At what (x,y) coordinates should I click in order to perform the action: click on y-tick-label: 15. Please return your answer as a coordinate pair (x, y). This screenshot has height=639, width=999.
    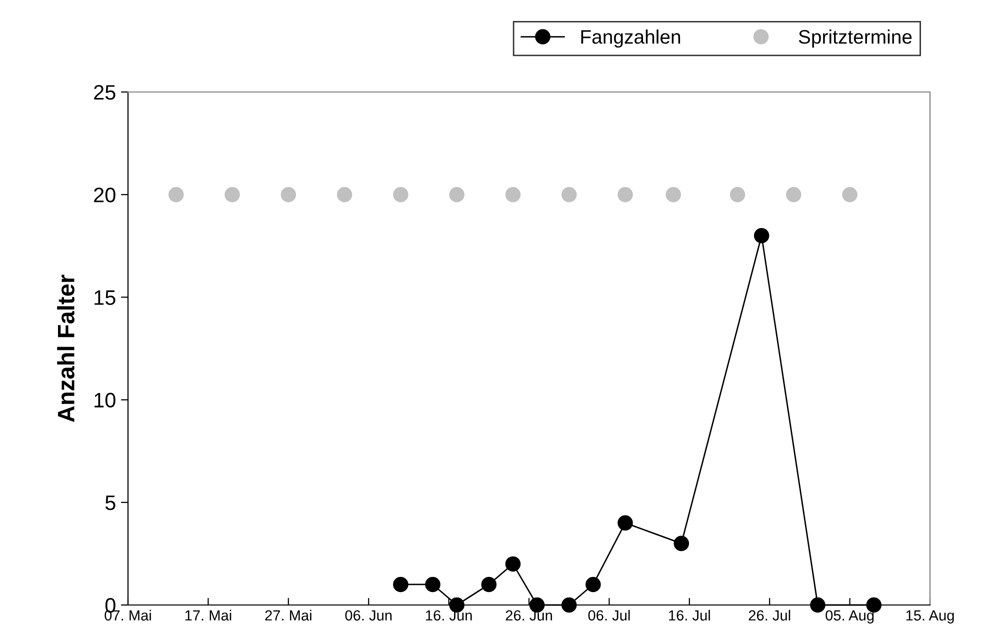
    Looking at the image, I should click on (105, 297).